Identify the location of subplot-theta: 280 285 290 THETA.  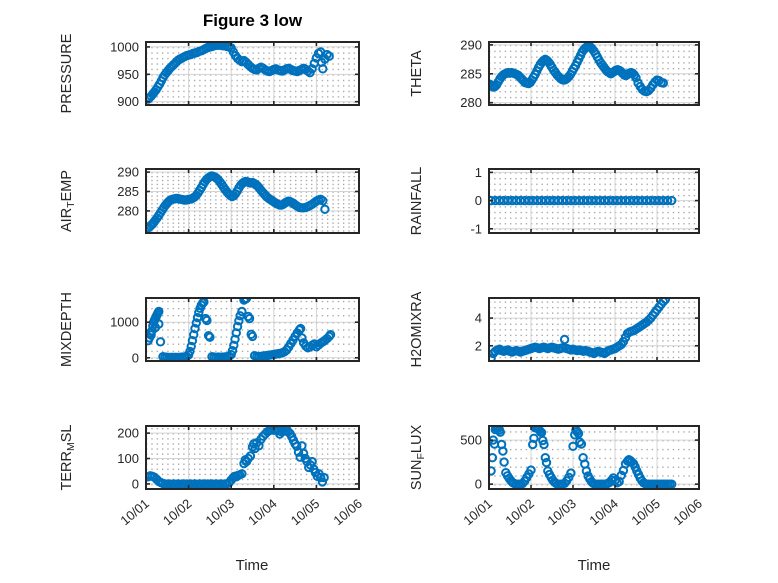
(554, 73).